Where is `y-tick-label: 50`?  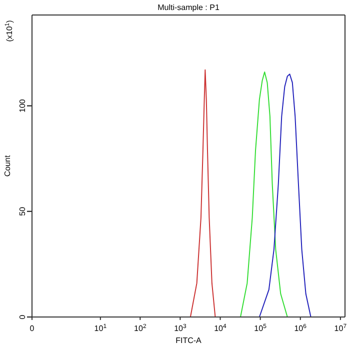
y-tick-label: 50 is located at coordinates (22, 211).